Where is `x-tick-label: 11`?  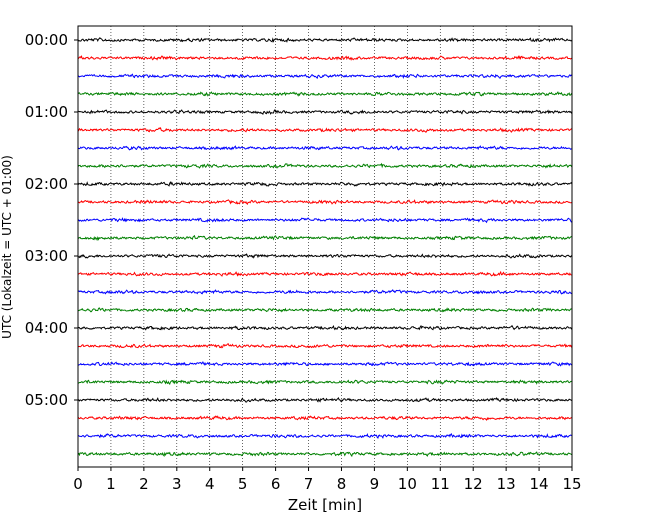
x-tick-label: 11 is located at coordinates (440, 484).